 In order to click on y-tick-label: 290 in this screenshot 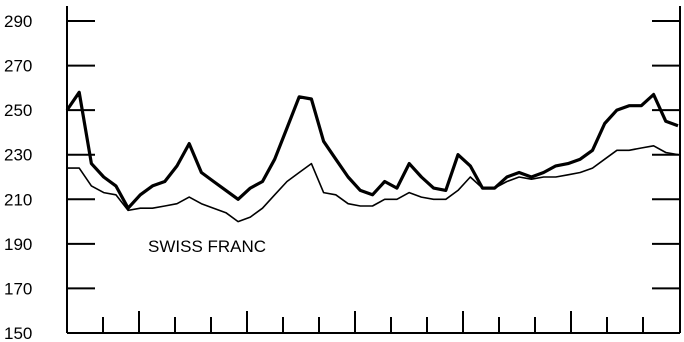, I will do `click(18, 21)`.